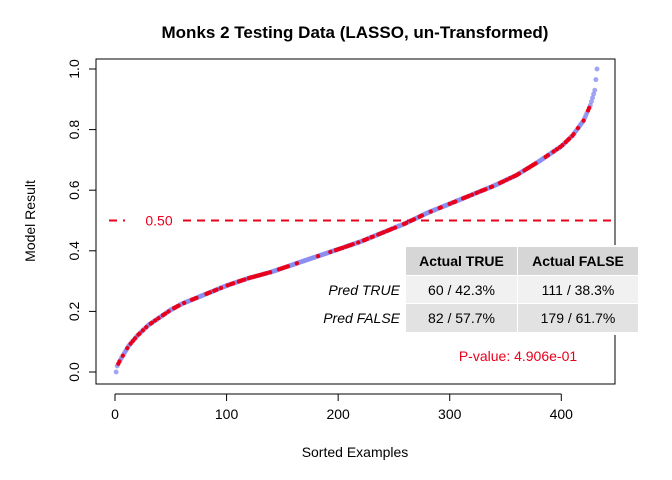  What do you see at coordinates (74, 372) in the screenshot?
I see `y-tick-label: 0.0` at bounding box center [74, 372].